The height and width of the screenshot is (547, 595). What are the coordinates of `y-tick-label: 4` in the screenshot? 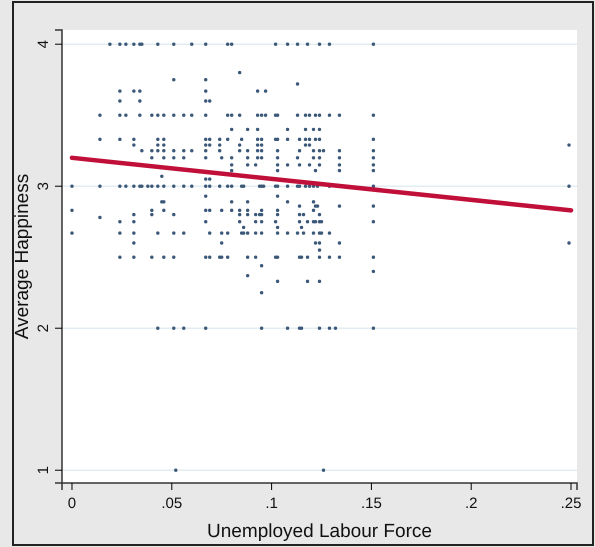 It's located at (43, 44).